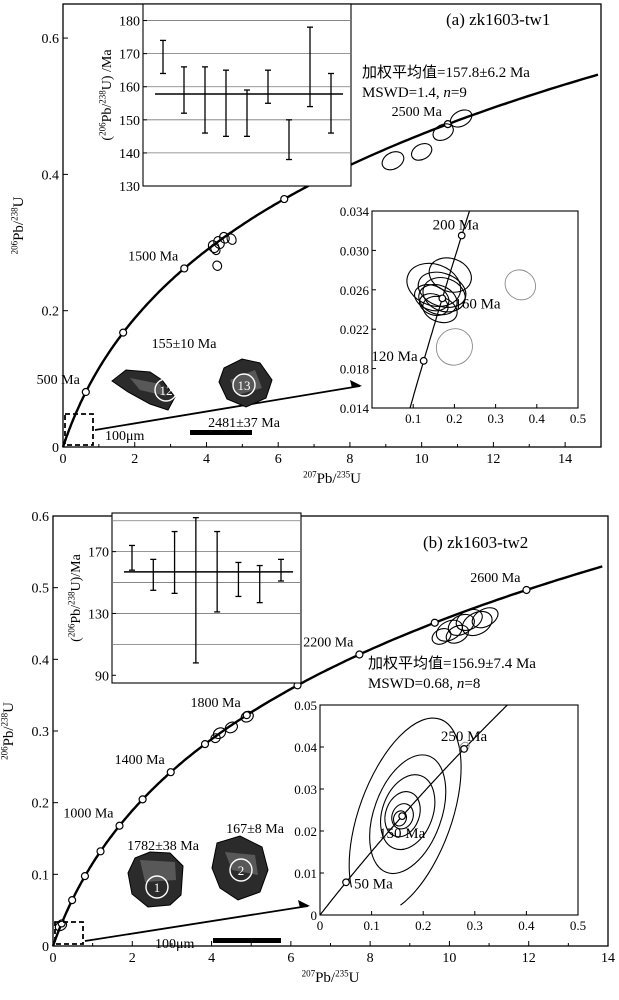 The height and width of the screenshot is (1000, 619). Describe the element at coordinates (79, 429) in the screenshot. I see `zoom-box` at that location.